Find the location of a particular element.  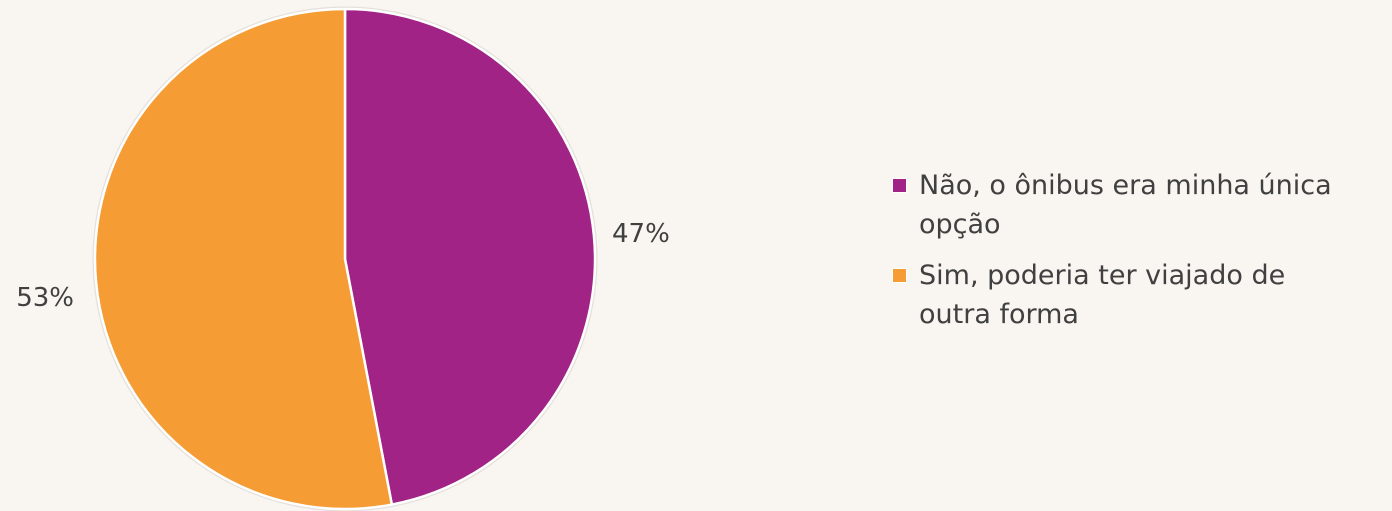

data-label-nao: 47% is located at coordinates (641, 234).